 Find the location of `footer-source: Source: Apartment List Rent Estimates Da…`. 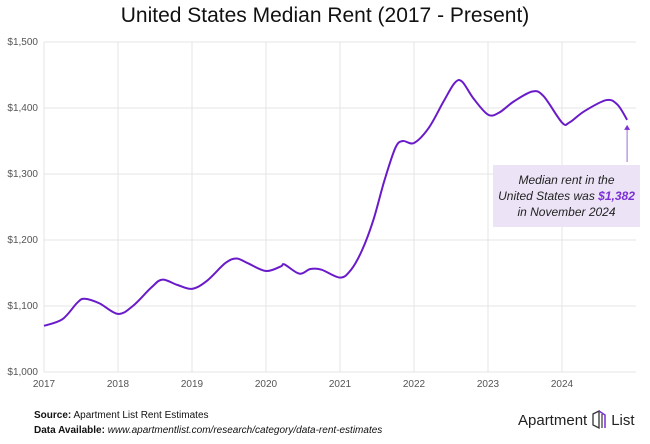

footer-source: Source: Apartment List Rent Estimates Da… is located at coordinates (208, 423).